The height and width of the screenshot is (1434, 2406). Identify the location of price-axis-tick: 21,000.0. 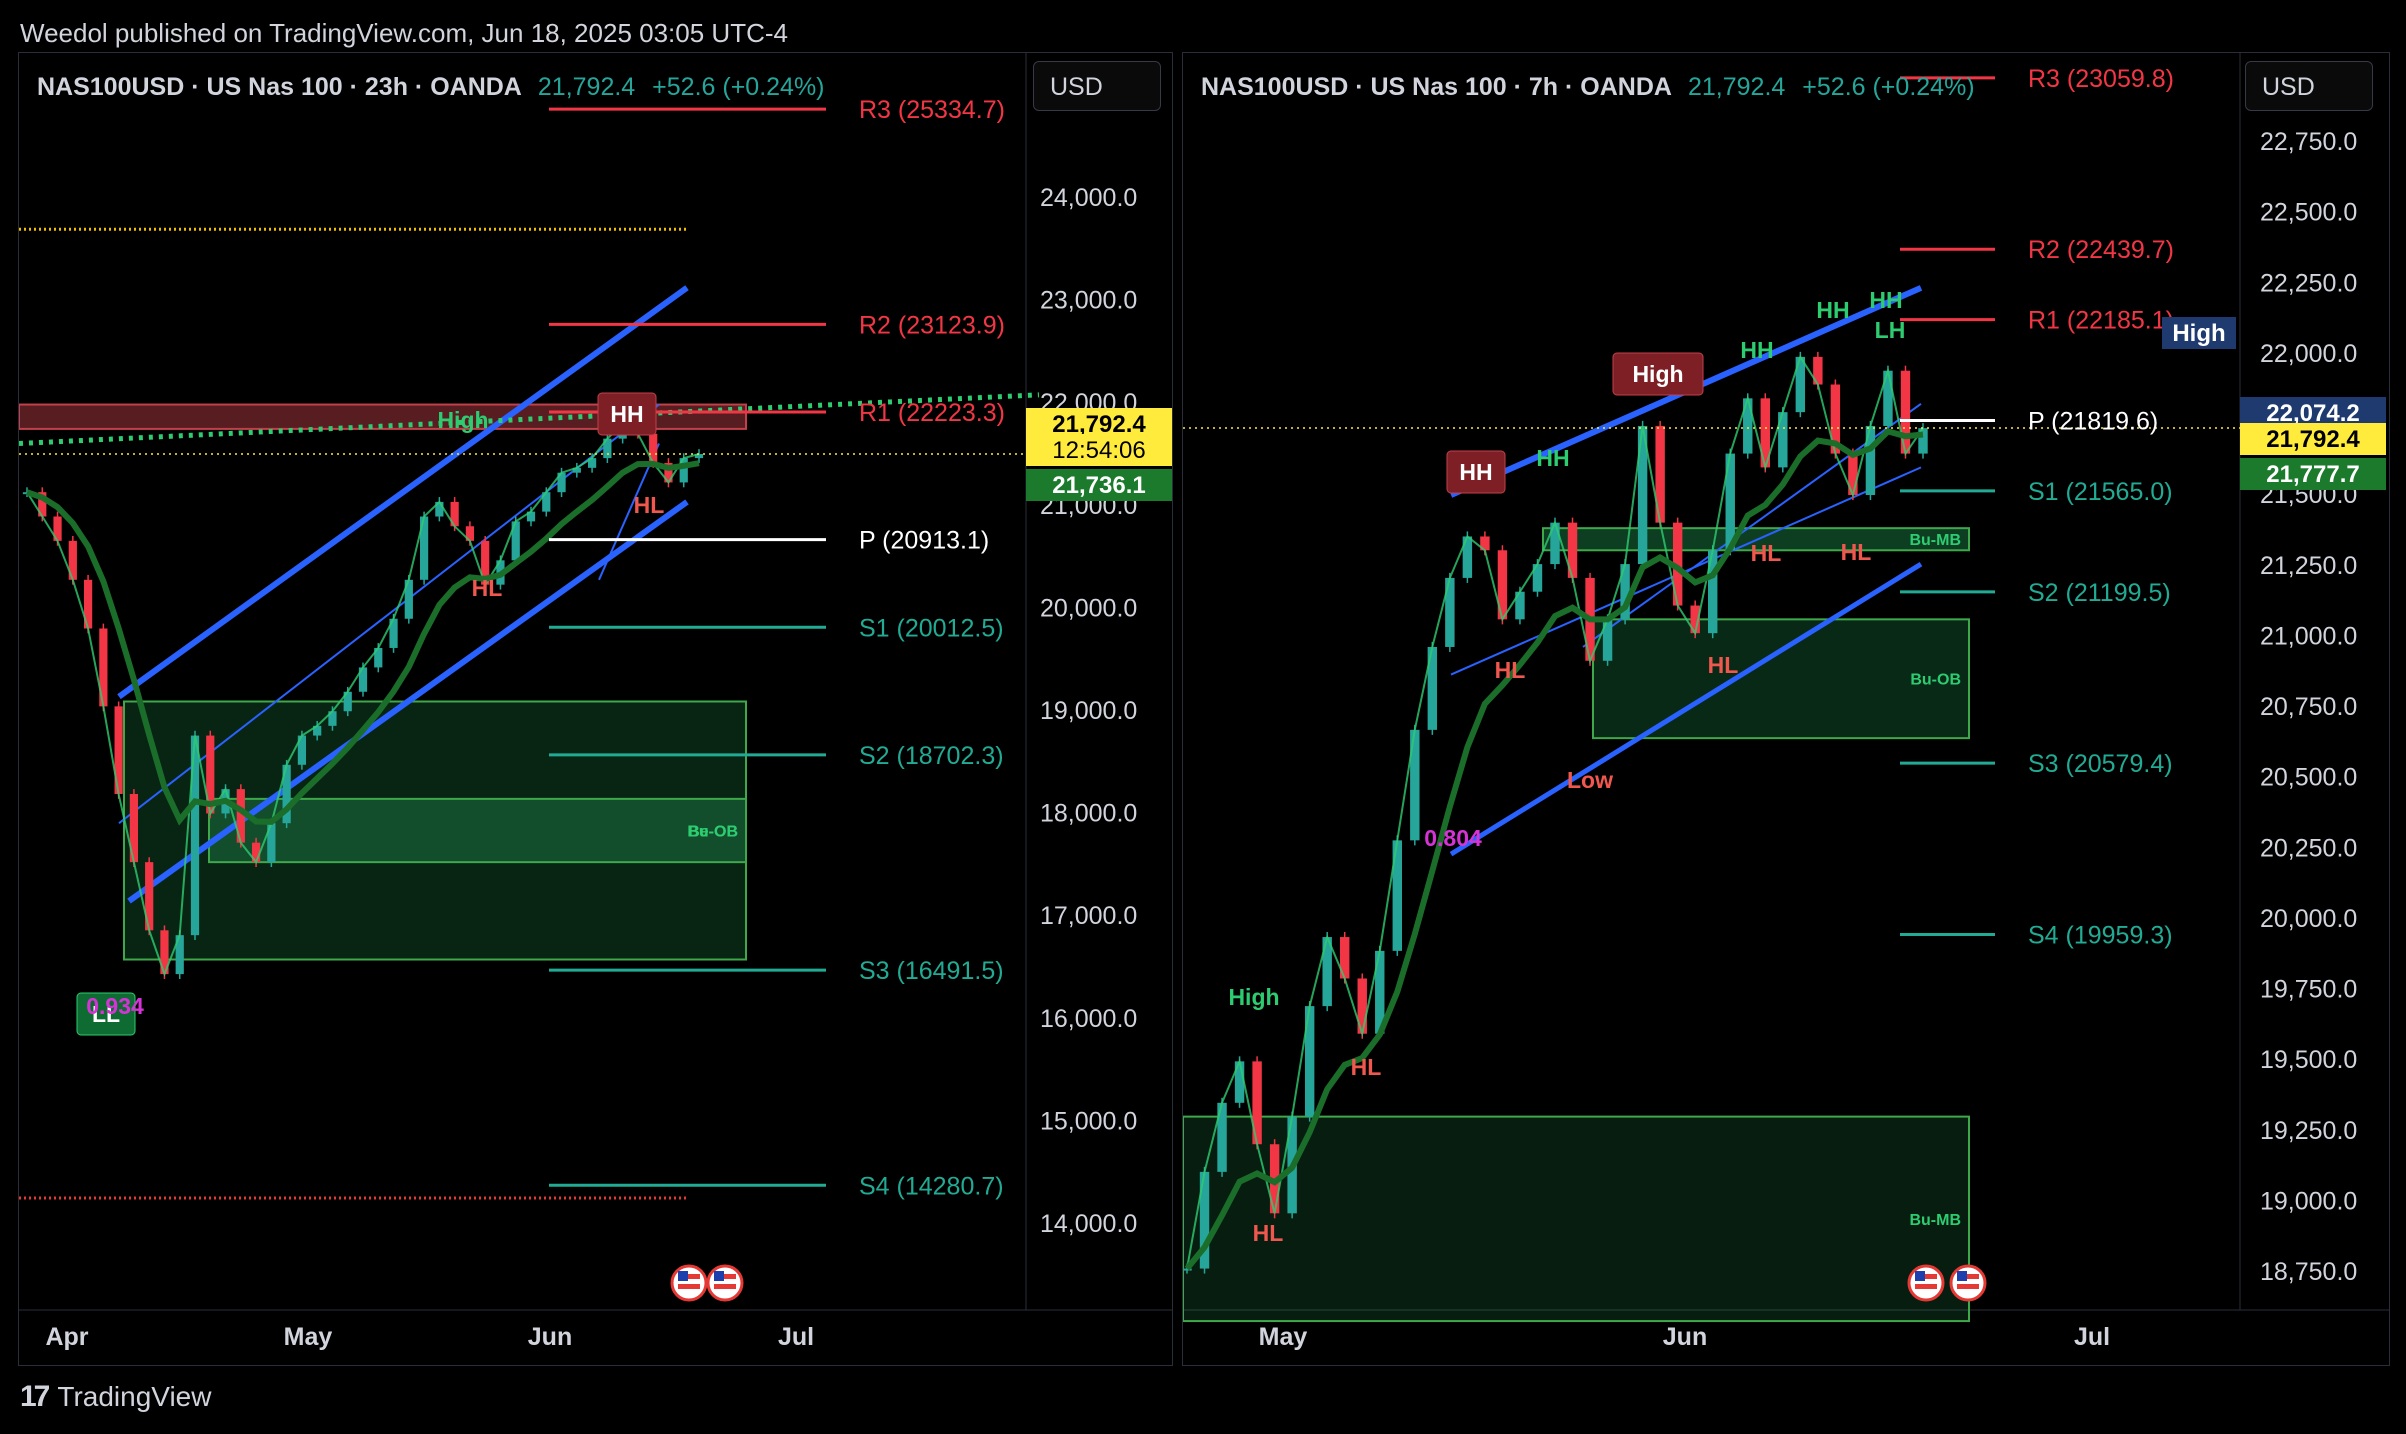
(2308, 636).